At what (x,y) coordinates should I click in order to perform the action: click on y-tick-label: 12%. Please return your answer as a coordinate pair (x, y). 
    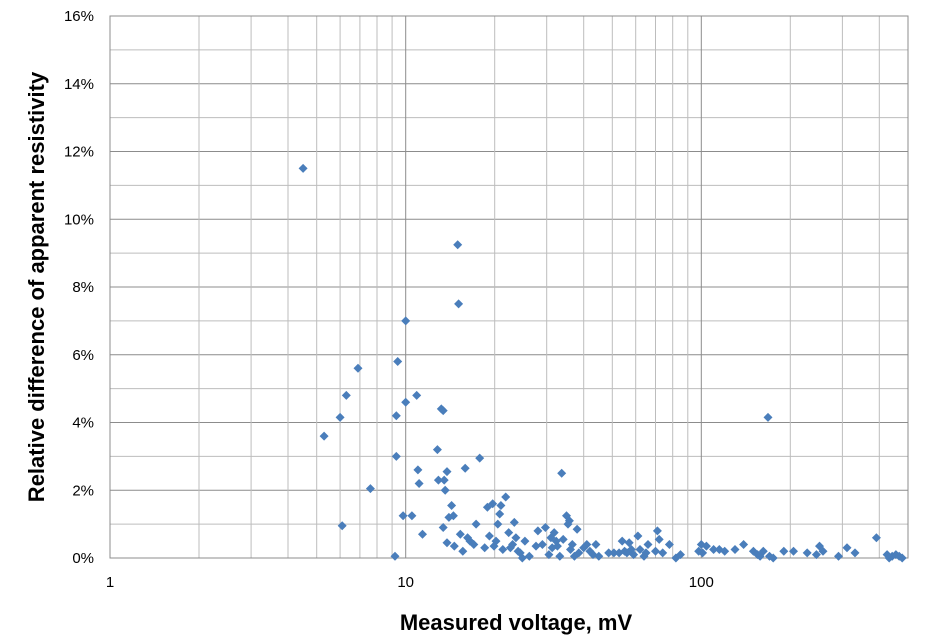
    Looking at the image, I should click on (79, 152).